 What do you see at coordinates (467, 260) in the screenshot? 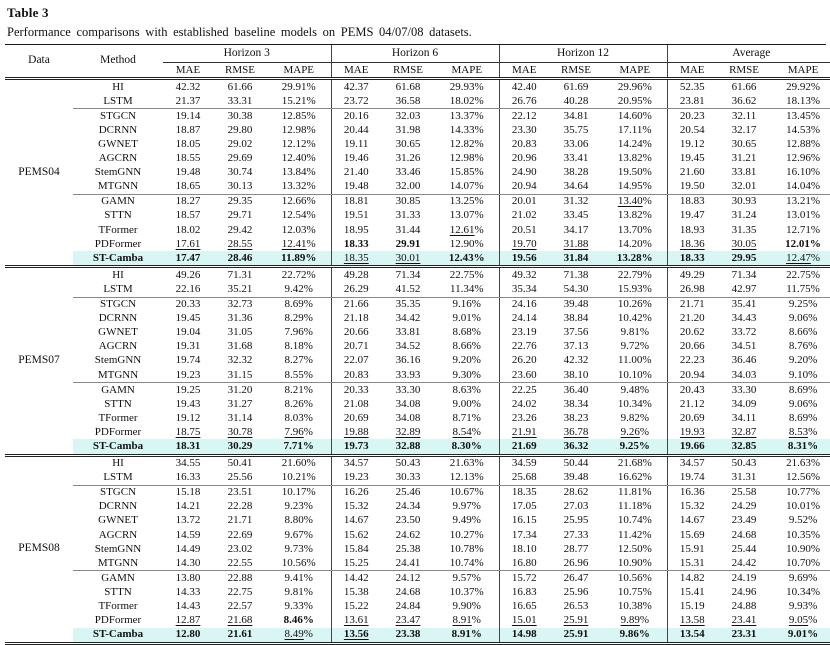
I see `metric-cell: 12.43%` at bounding box center [467, 260].